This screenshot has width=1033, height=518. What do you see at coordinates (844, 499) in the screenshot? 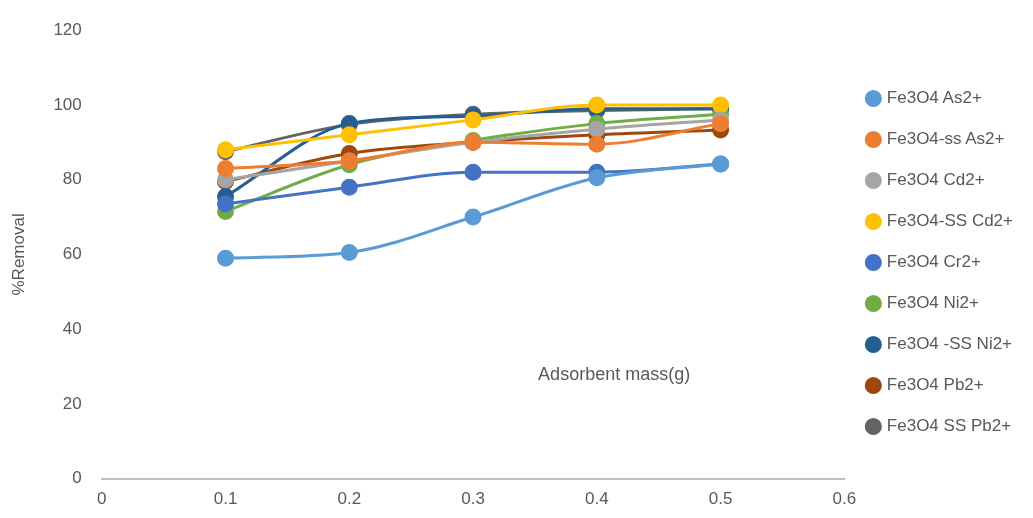
I see `x-tick-label: 0.6` at bounding box center [844, 499].